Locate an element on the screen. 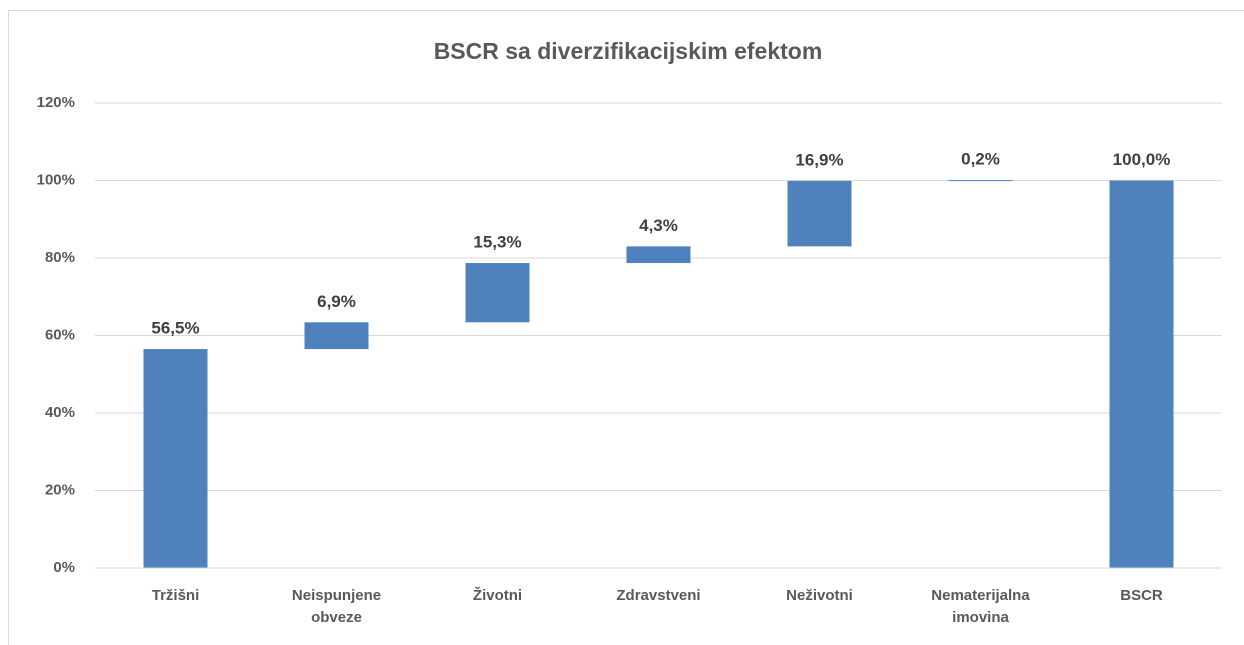 This screenshot has width=1244, height=645. x-tick-label: Životni is located at coordinates (497, 595).